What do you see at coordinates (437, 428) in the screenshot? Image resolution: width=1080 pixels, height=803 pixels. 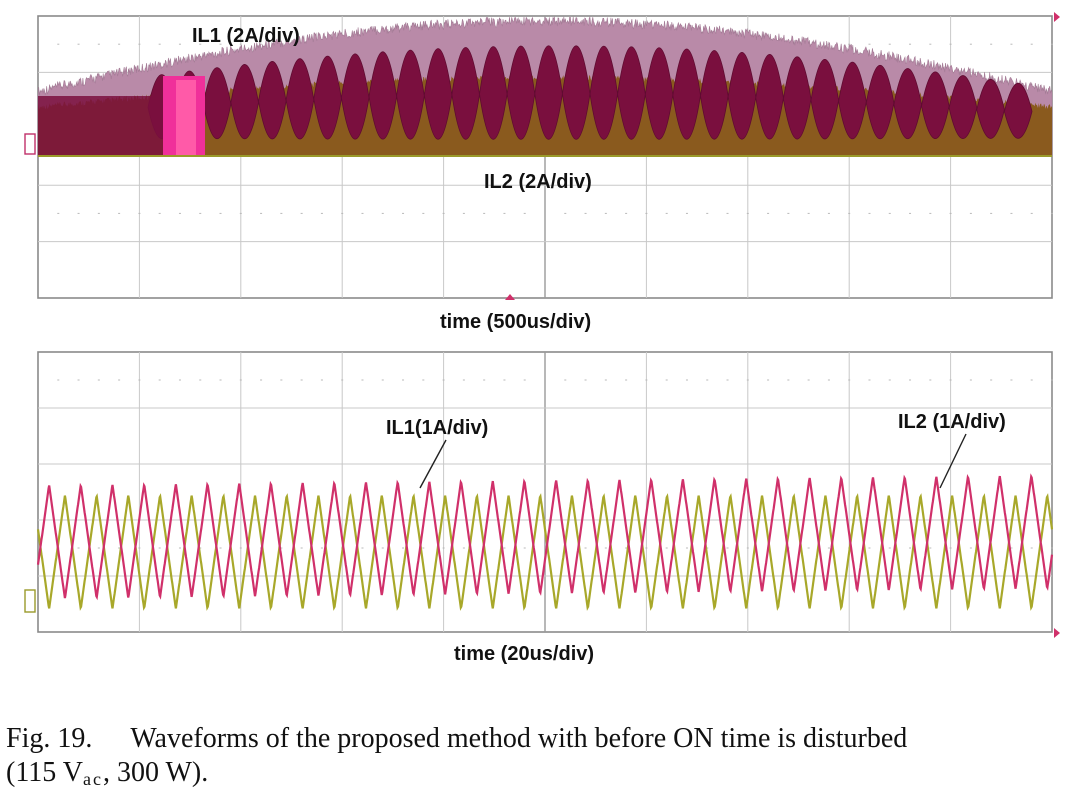 I see `bottom-il1-label: IL1(1A/div)` at bounding box center [437, 428].